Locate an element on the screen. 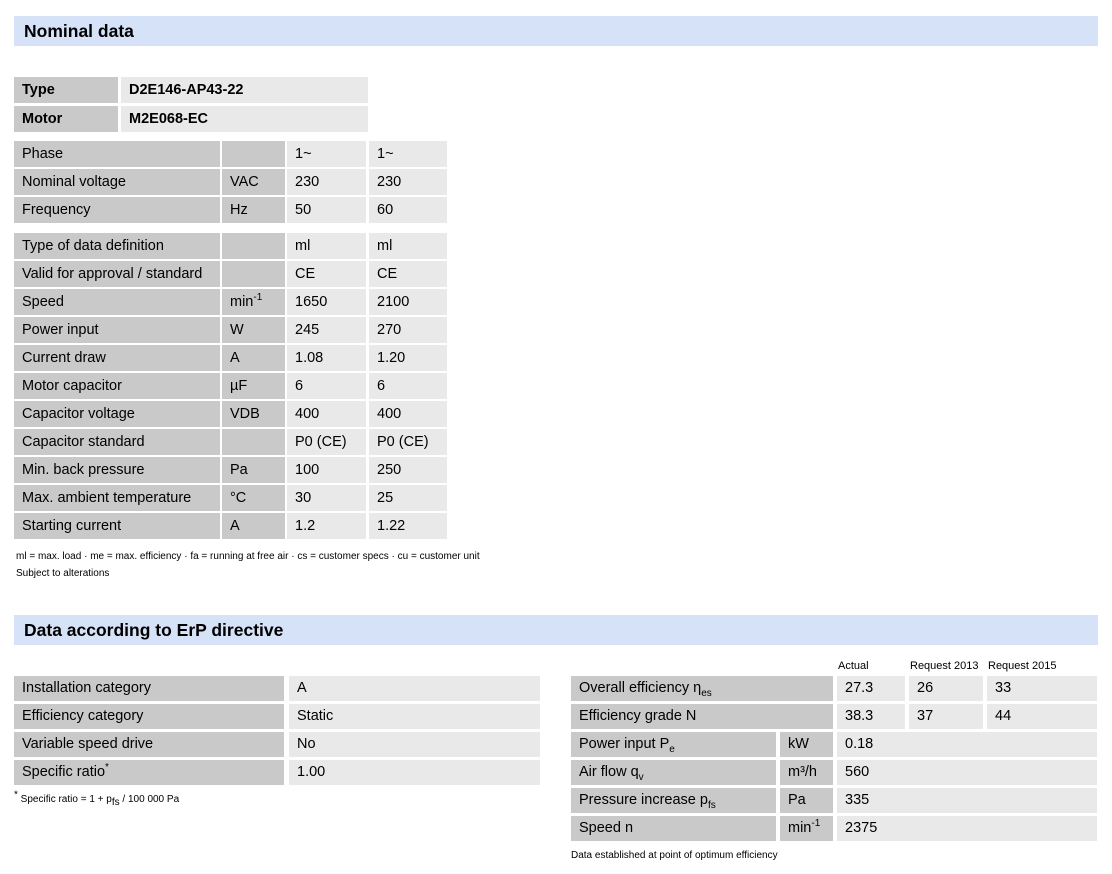  table-row-min-back-pressure: Min. back pressure Pa 100 250 is located at coordinates (230, 470).